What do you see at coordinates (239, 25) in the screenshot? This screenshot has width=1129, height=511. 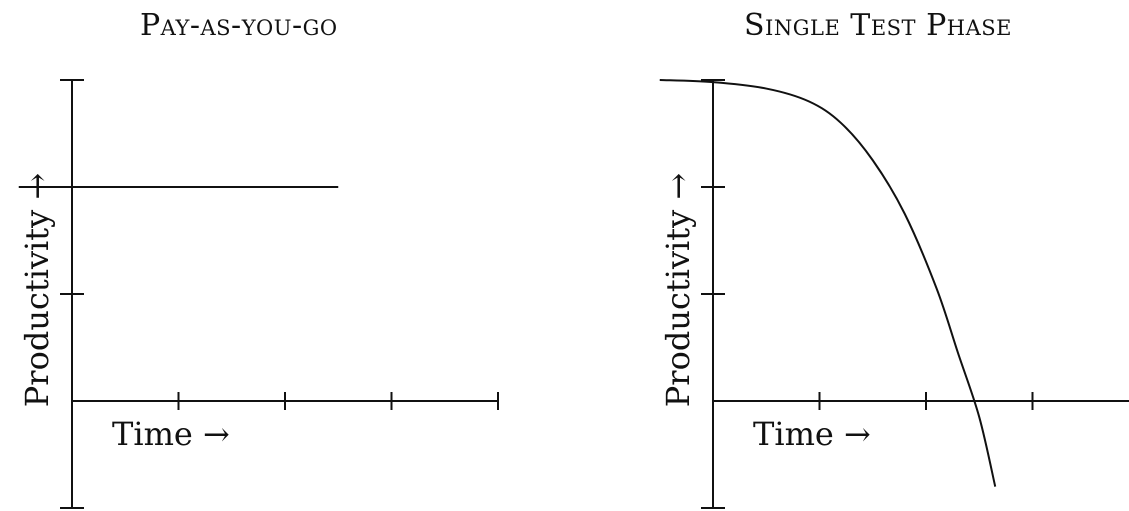 I see `chart-title: Pay-as-you-go` at bounding box center [239, 25].